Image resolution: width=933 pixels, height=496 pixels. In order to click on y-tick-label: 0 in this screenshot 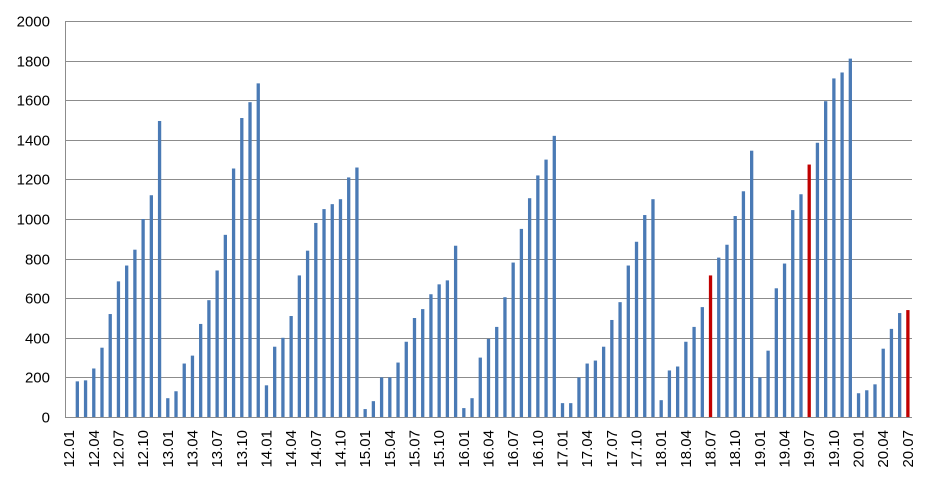, I will do `click(46, 418)`.